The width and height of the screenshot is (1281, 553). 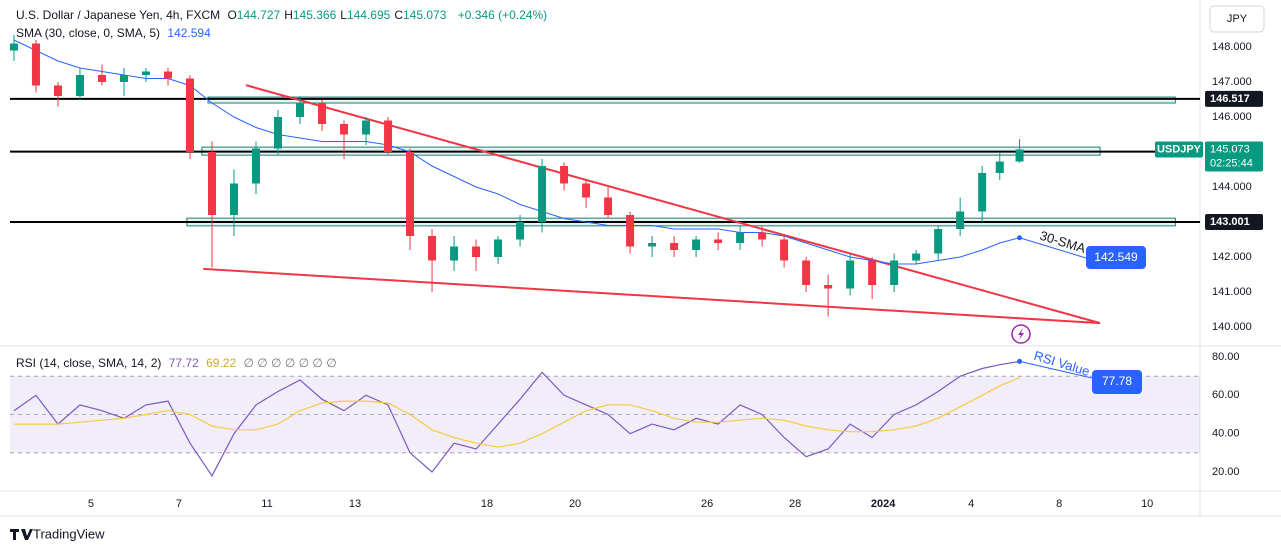 I want to click on y-tick-label: 140.000, so click(x=1232, y=327).